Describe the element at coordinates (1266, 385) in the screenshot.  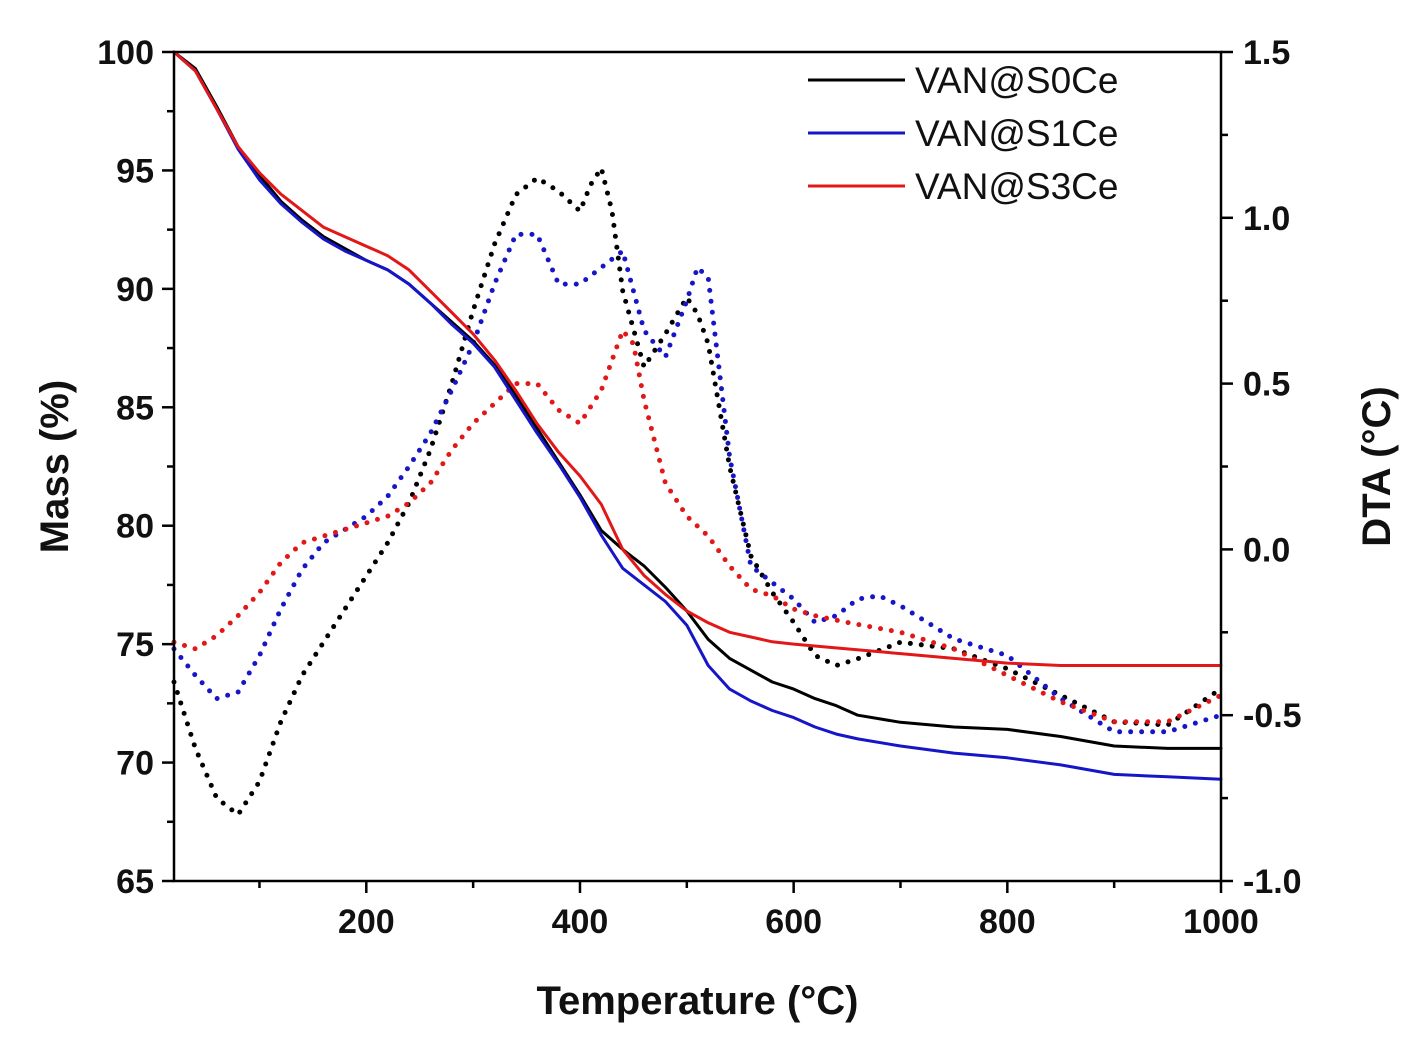
I see `y2-tick-label: 0.5` at that location.